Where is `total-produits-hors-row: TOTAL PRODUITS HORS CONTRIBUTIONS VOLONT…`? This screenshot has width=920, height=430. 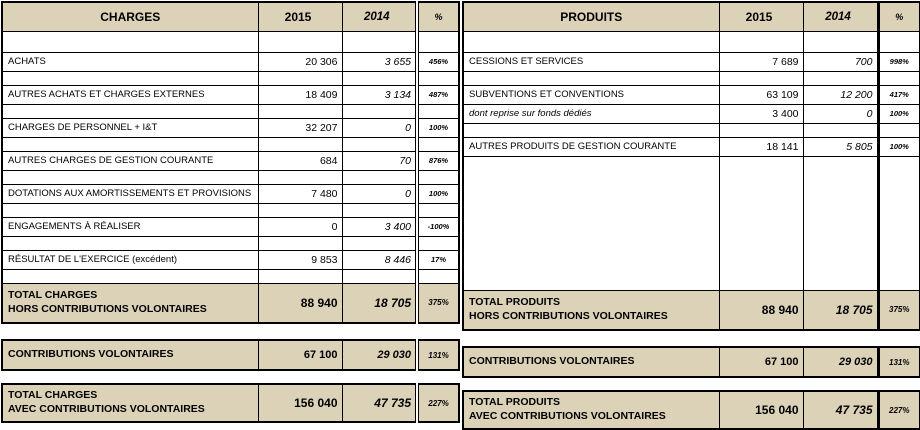 total-produits-hors-row: TOTAL PRODUITS HORS CONTRIBUTIONS VOLONT… is located at coordinates (691, 310).